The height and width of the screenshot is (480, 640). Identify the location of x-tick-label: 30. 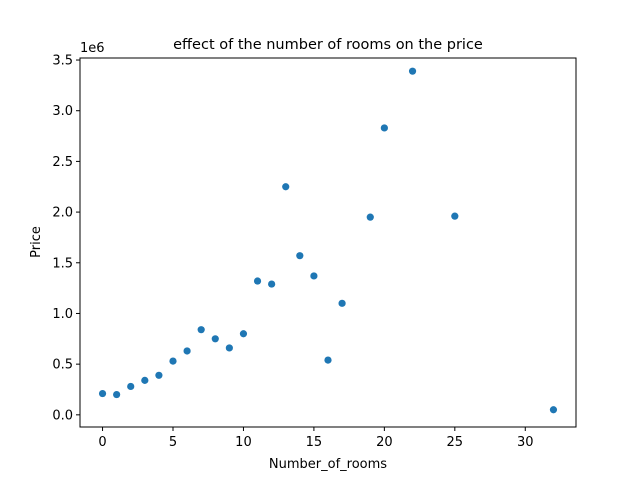
(525, 442).